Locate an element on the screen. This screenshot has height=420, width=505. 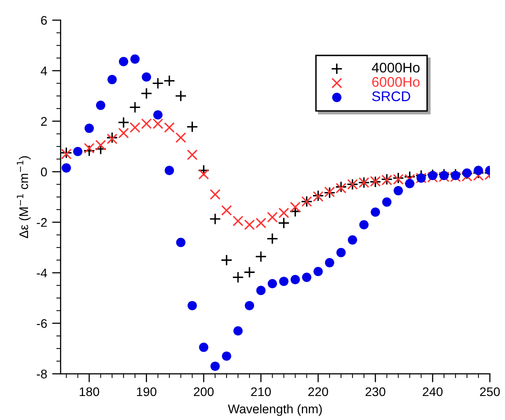
legend-label: SRCD is located at coordinates (391, 96).